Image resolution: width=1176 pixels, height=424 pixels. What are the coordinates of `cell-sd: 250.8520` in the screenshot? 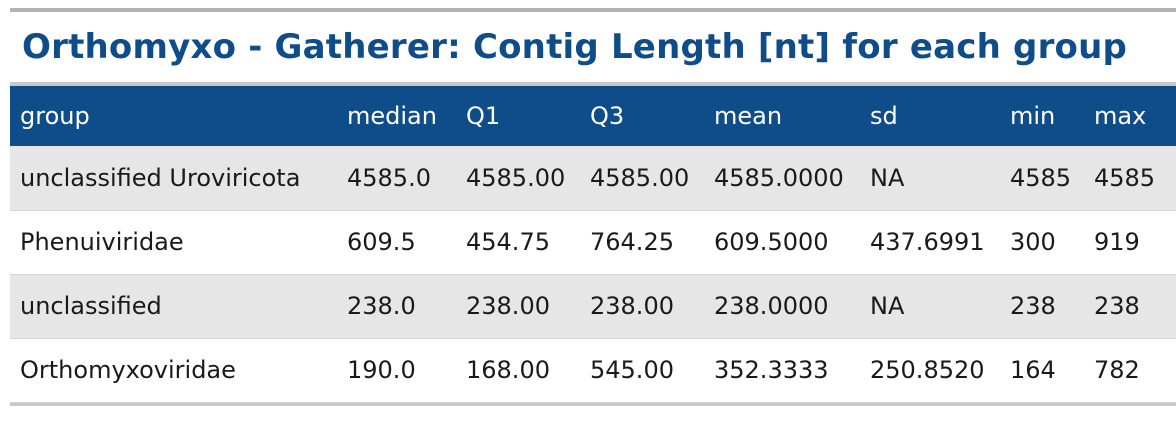 It's located at (927, 370).